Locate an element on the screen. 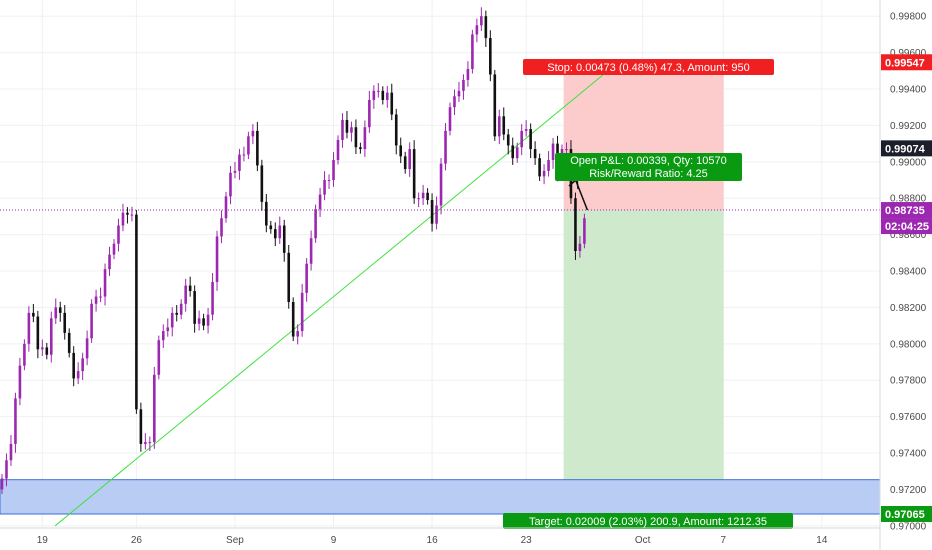  price-label-text: 02:04:25 is located at coordinates (907, 227).